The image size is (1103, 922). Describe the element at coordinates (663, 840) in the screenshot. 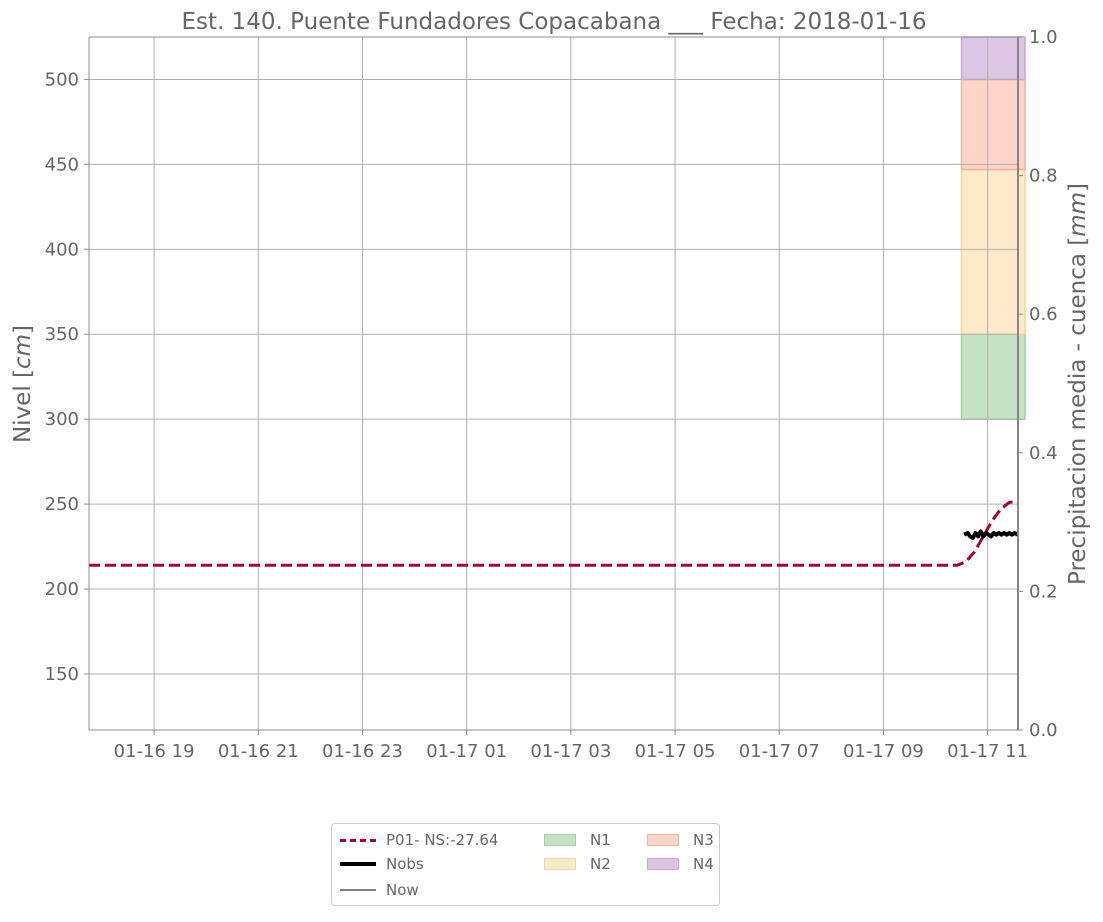

I see `legend-swatch-n3` at that location.